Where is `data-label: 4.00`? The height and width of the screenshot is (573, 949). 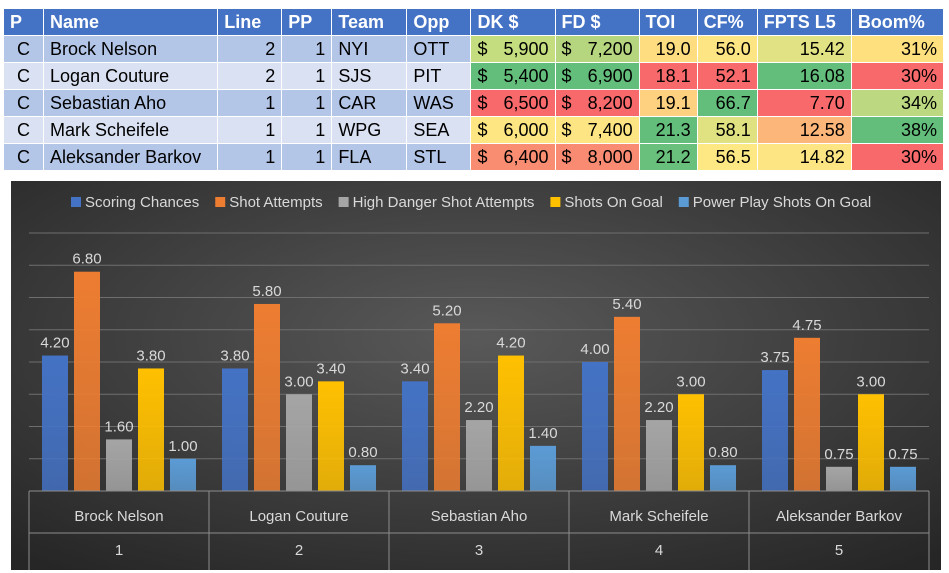 data-label: 4.00 is located at coordinates (594, 349).